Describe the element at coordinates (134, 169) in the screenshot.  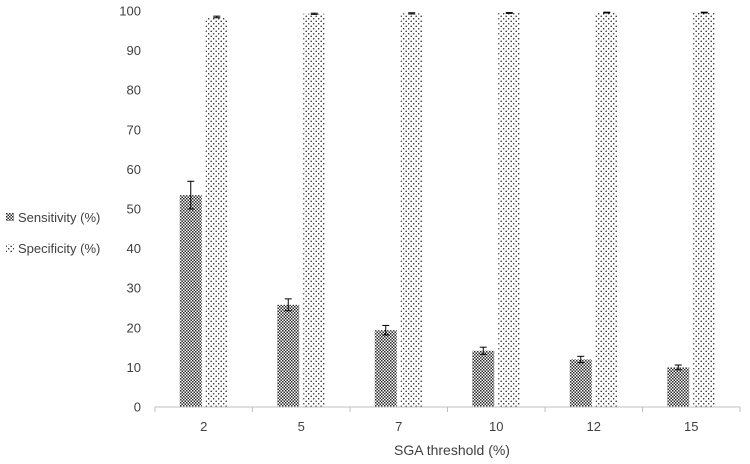
I see `y-tick-label-60: 60` at that location.